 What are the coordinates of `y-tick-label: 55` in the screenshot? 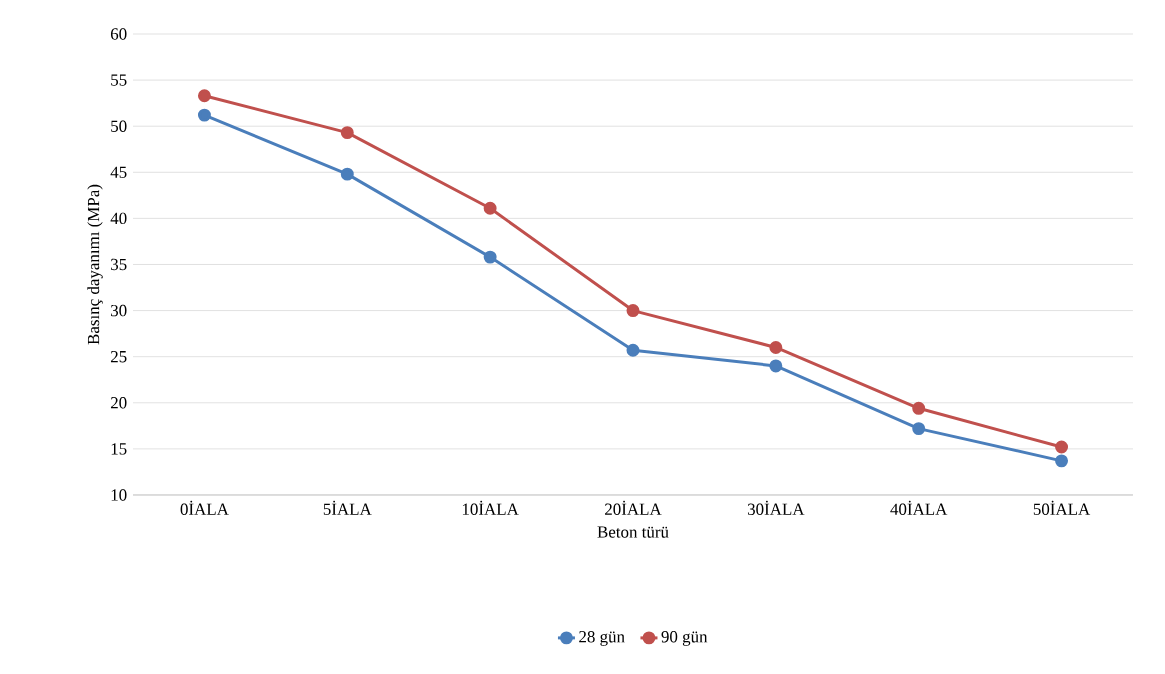 It's located at (119, 80).